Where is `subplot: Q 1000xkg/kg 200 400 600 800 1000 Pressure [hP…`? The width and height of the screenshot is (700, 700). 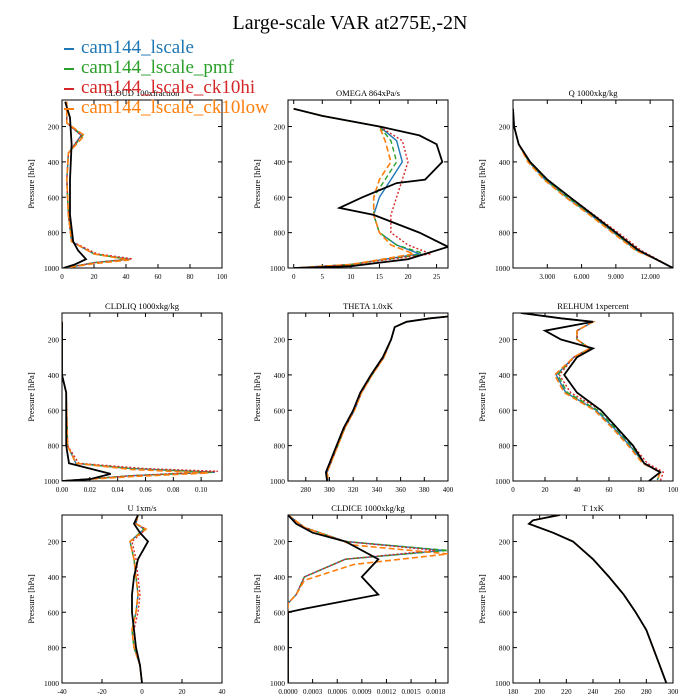
subplot: Q 1000xkg/kg 200 400 600 800 1000 Pressure [hP… is located at coordinates (575, 184).